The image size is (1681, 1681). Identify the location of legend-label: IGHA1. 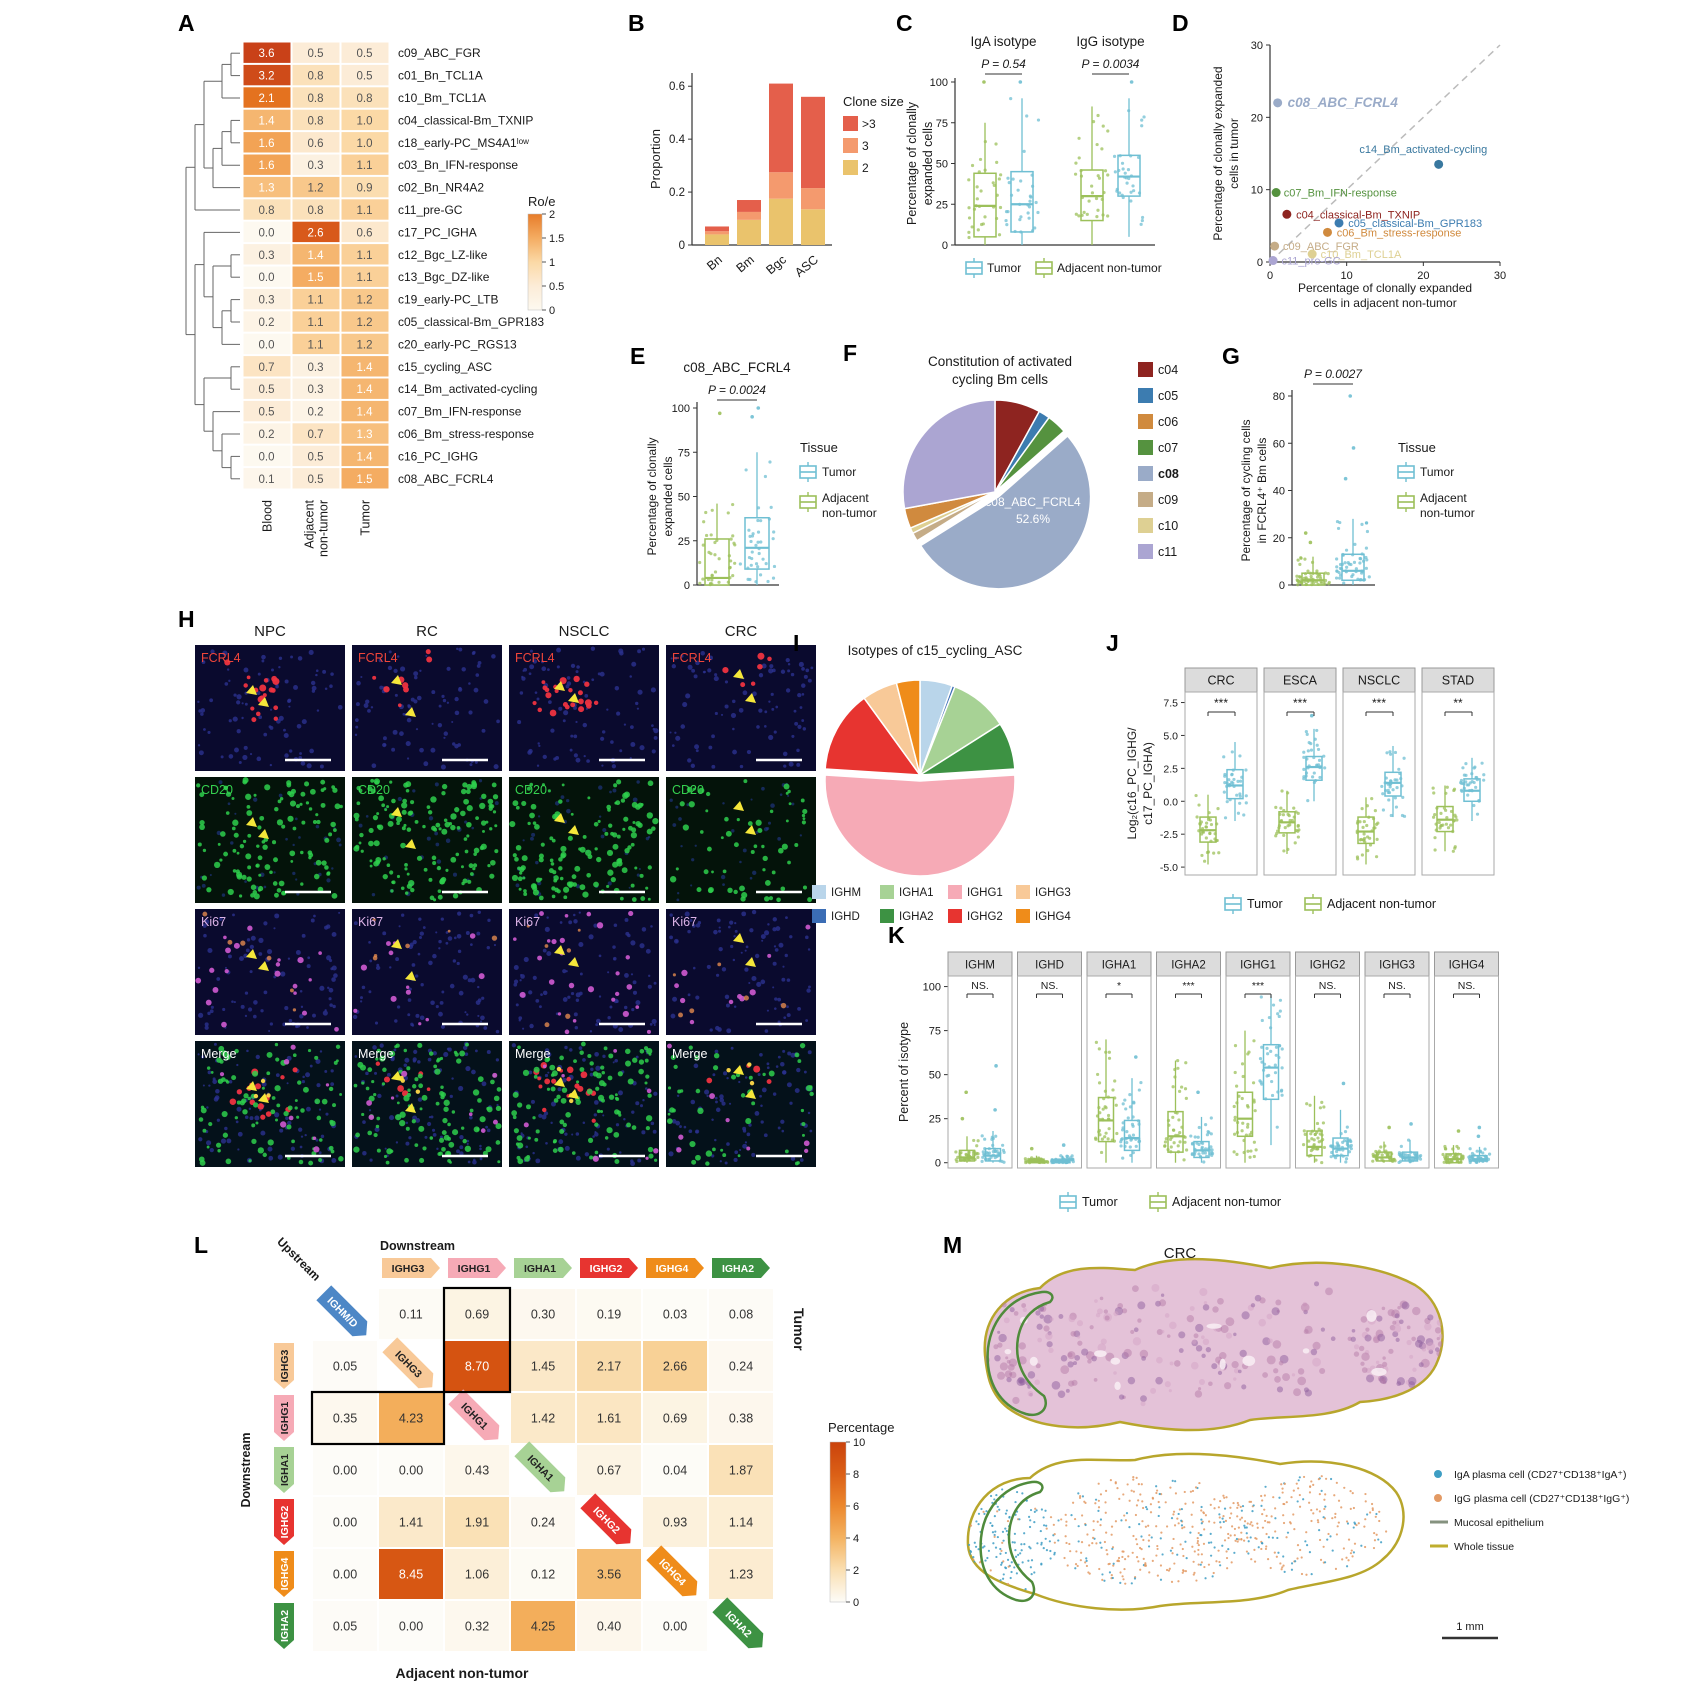
(916, 893).